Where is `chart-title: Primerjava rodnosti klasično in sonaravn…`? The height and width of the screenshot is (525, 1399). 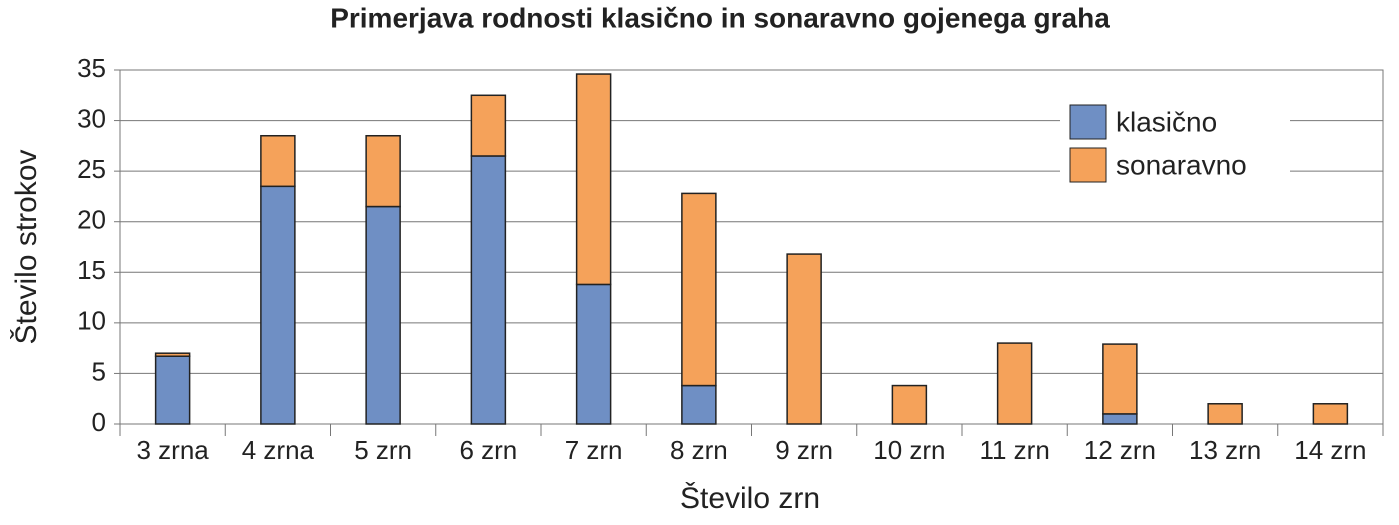
chart-title: Primerjava rodnosti klasično in sonaravn… is located at coordinates (720, 17).